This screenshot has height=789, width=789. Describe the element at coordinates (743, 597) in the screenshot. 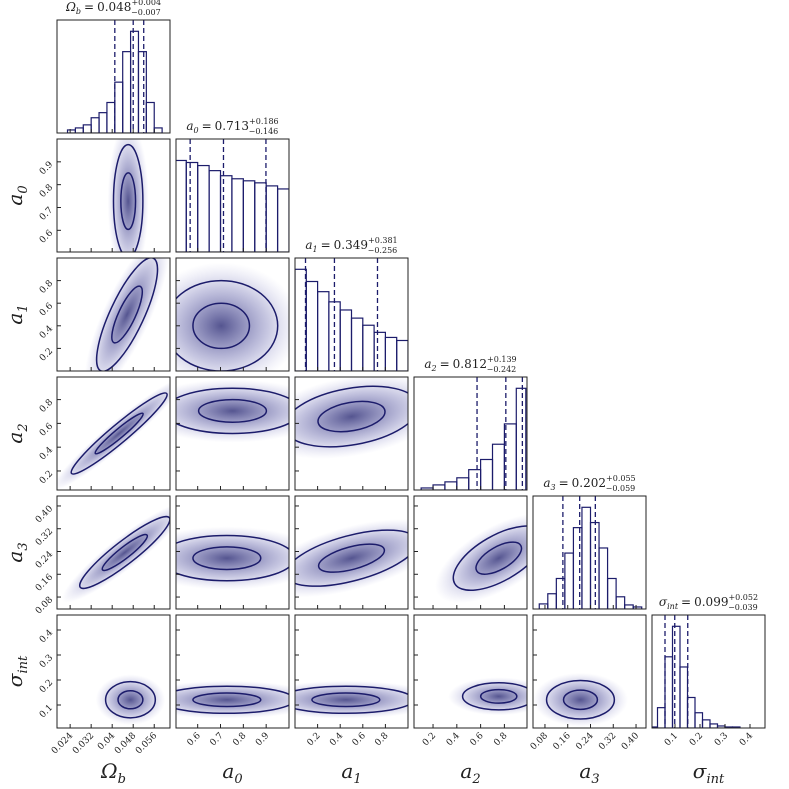

I see `title-plus: +0.052` at that location.